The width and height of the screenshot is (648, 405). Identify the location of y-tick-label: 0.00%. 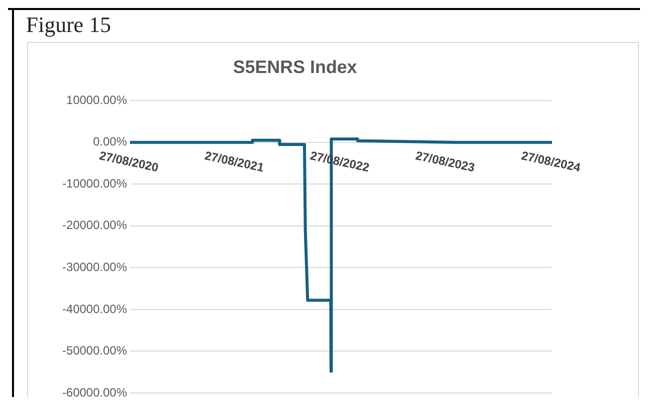
(110, 141).